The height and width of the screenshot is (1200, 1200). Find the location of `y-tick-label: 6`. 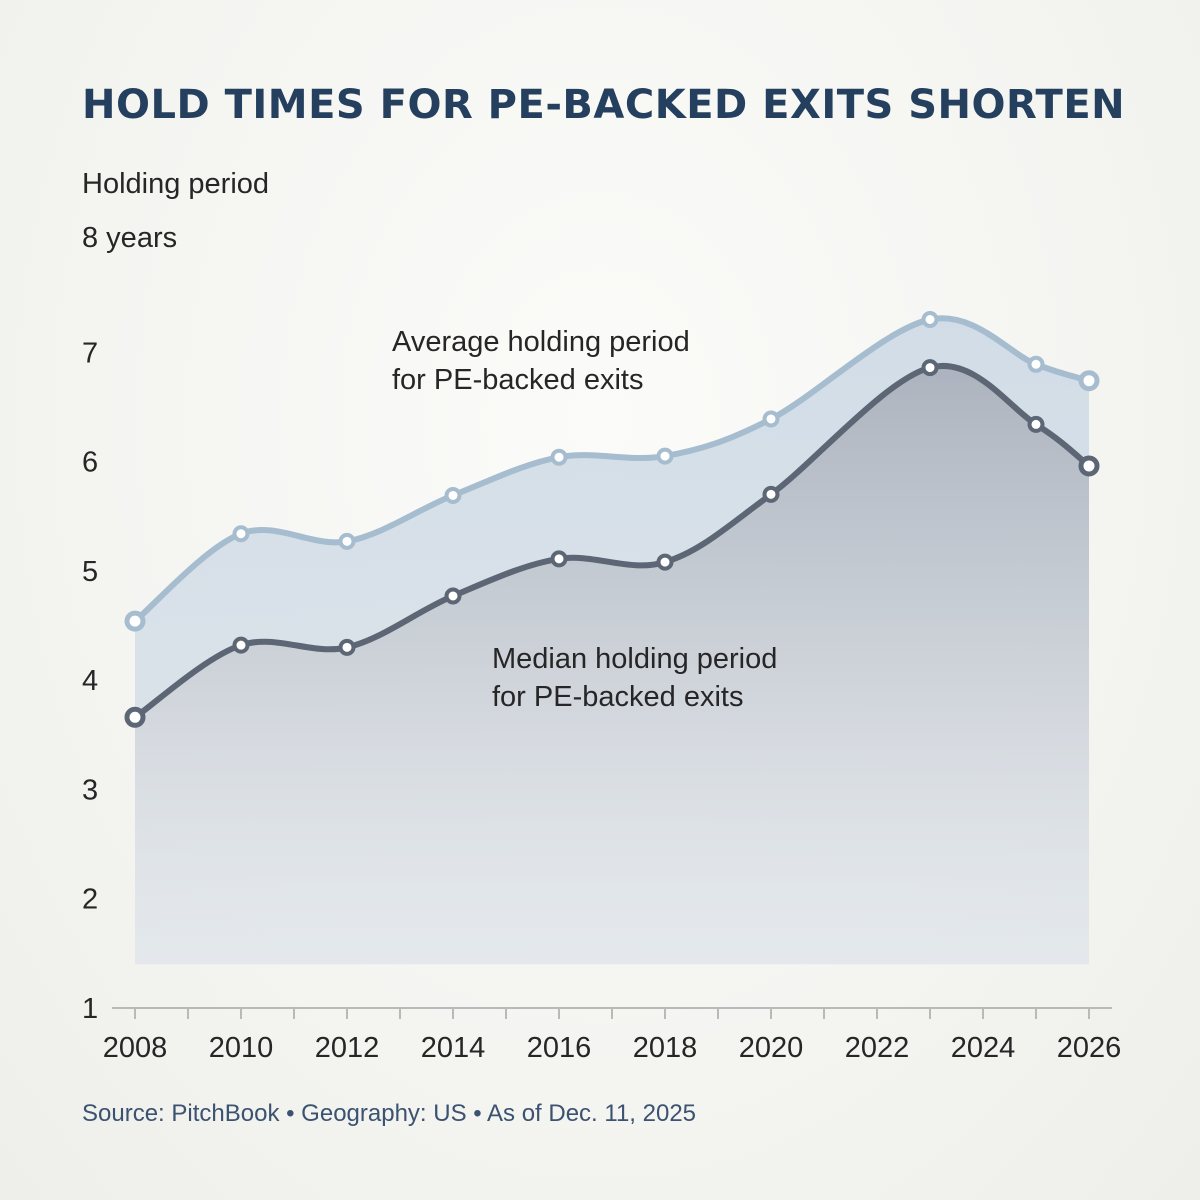

y-tick-label: 6 is located at coordinates (90, 463).